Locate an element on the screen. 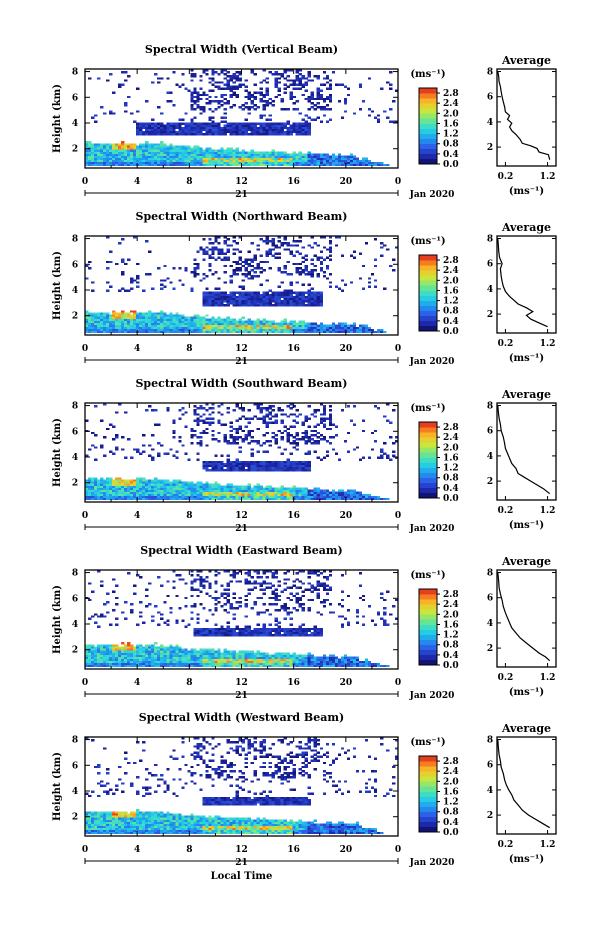 The image size is (615, 929). colorbar-segment is located at coordinates (428, 121).